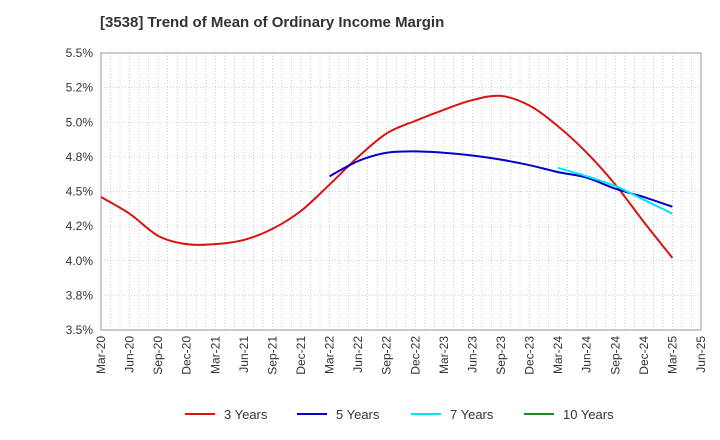  Describe the element at coordinates (101, 355) in the screenshot. I see `x-tick-label: Mar-20` at that location.